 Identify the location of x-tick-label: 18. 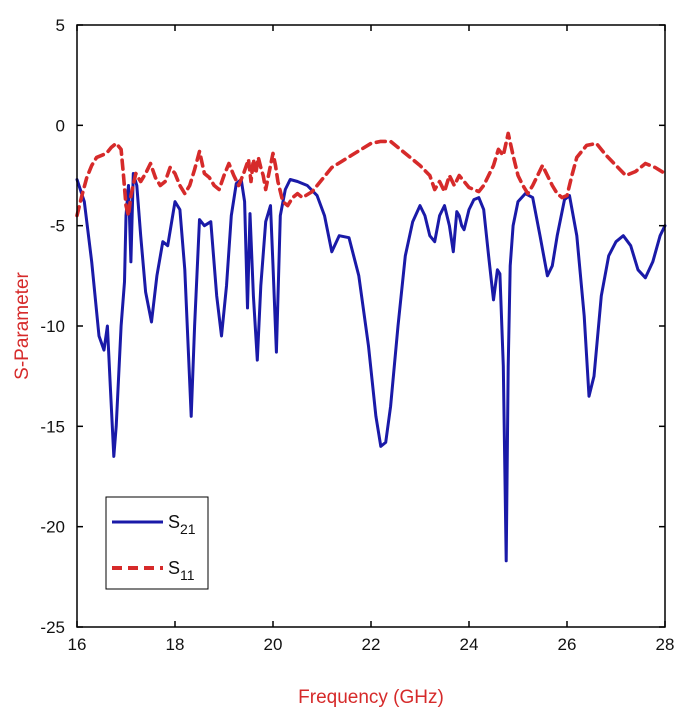
(175, 644).